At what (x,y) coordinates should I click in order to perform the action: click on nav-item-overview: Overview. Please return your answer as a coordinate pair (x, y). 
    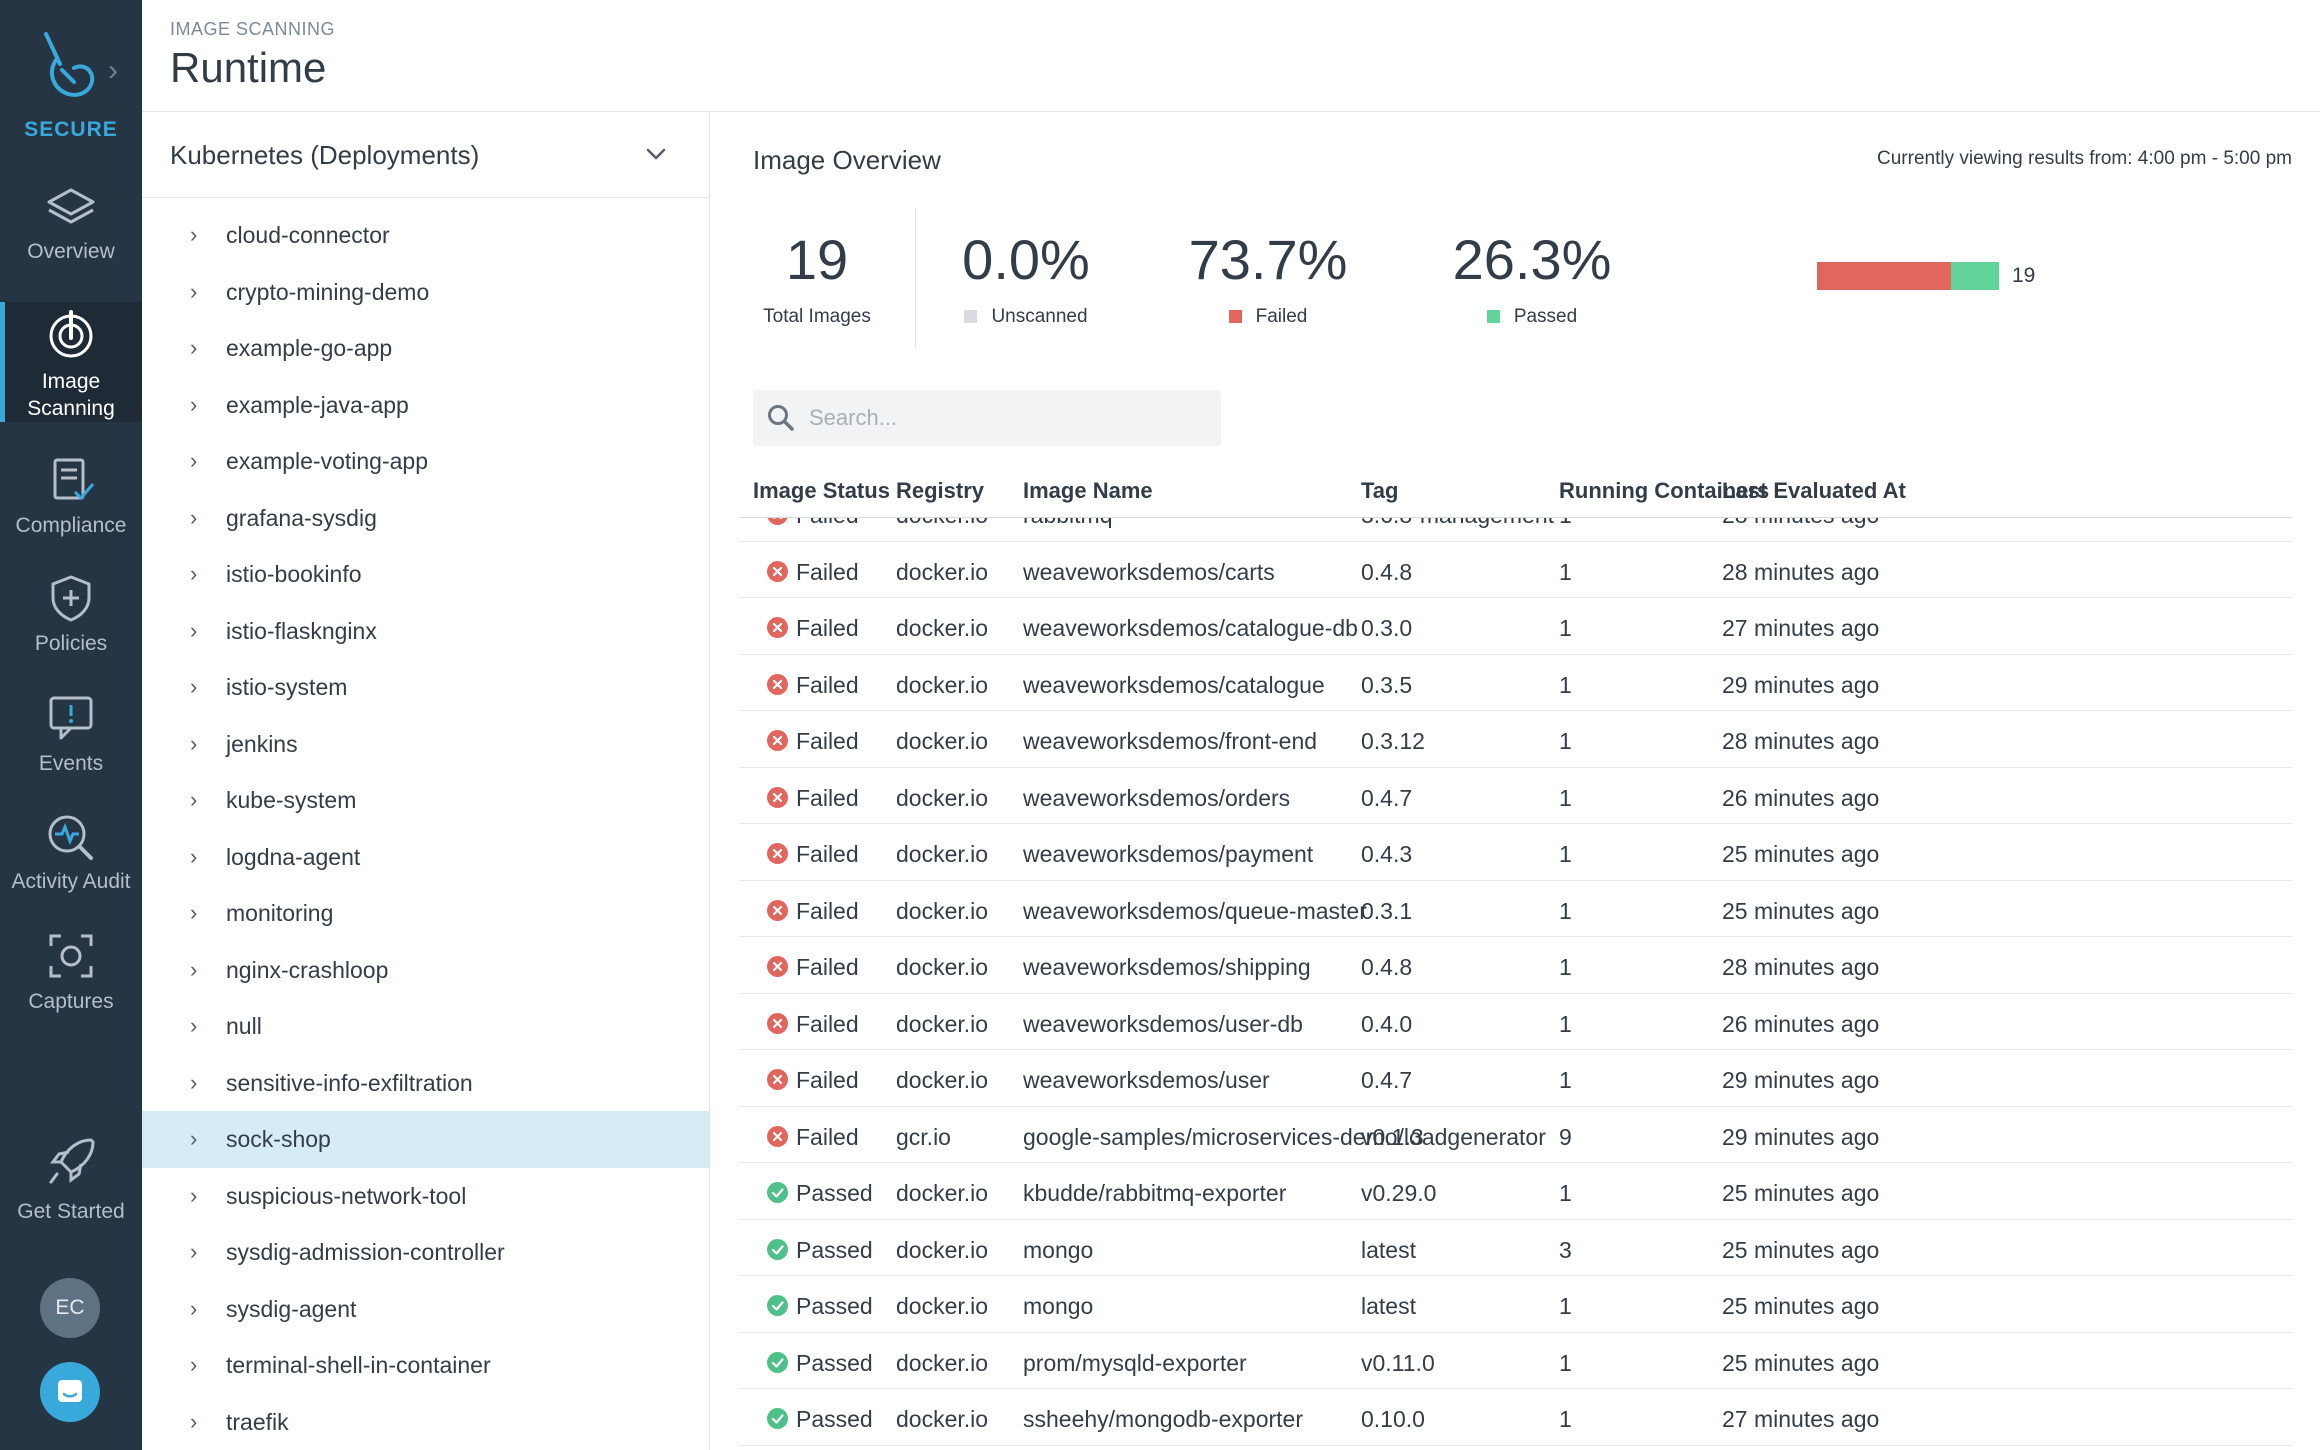
    Looking at the image, I should click on (71, 231).